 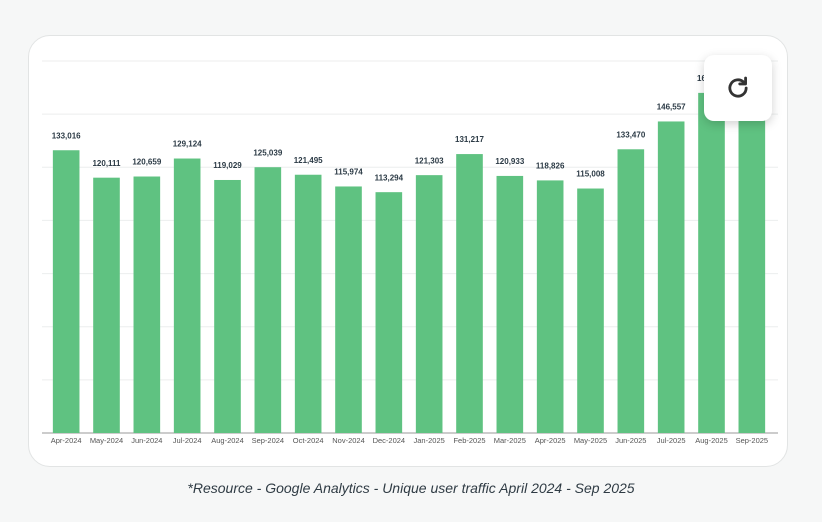 I want to click on value-label: 120,111, so click(x=106, y=163).